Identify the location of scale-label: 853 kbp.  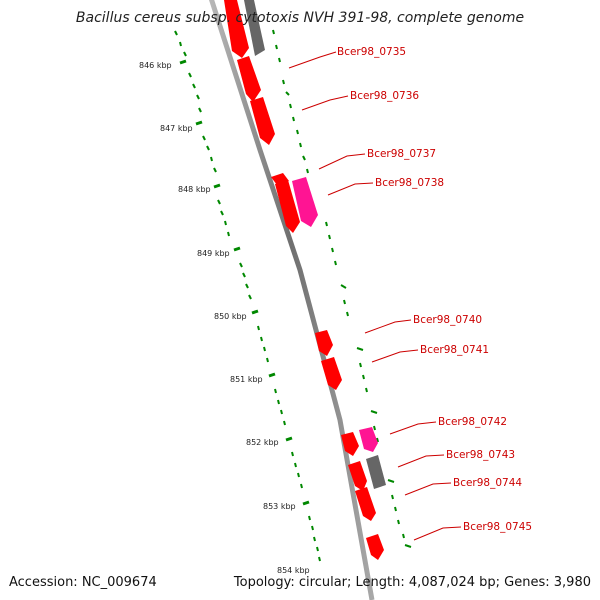
(279, 506).